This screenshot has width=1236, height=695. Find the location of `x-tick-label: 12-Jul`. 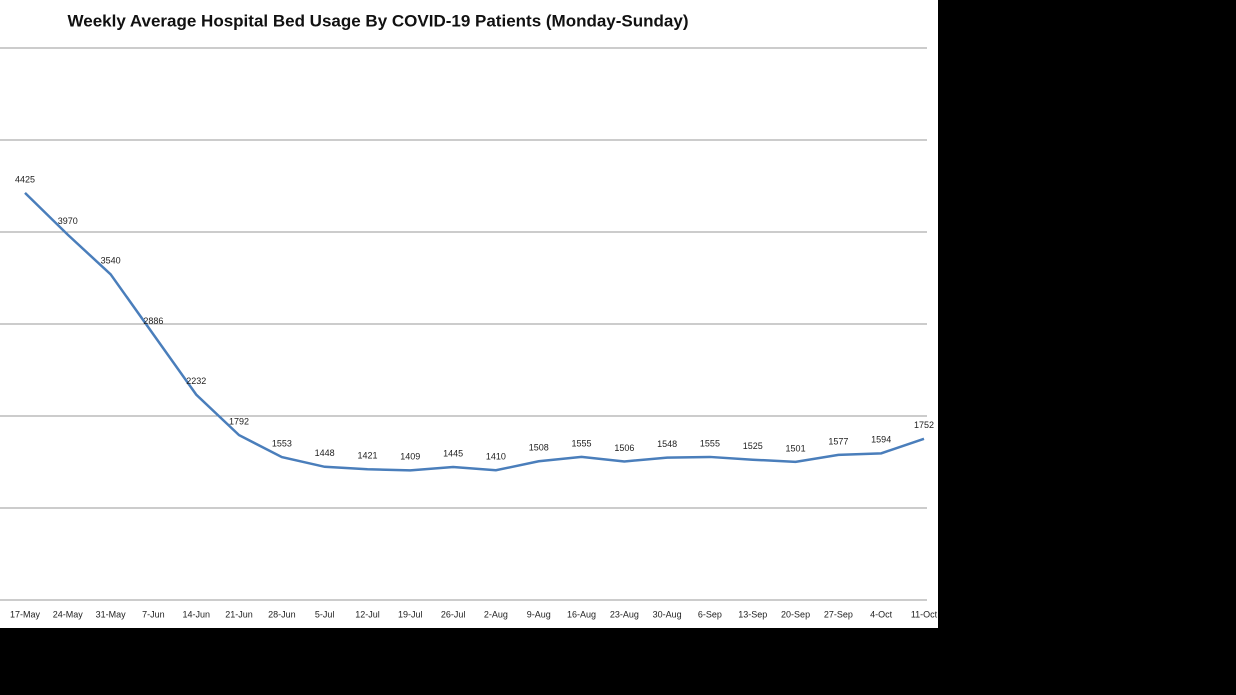

x-tick-label: 12-Jul is located at coordinates (367, 614).